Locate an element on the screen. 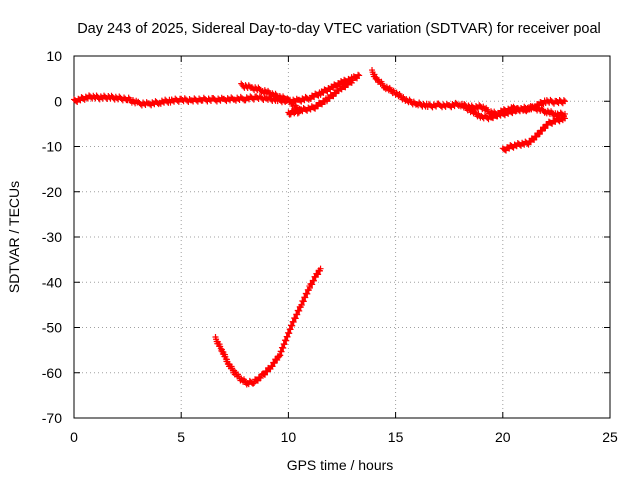 The image size is (640, 480). x-axis-label: GPS time / hours is located at coordinates (340, 465).